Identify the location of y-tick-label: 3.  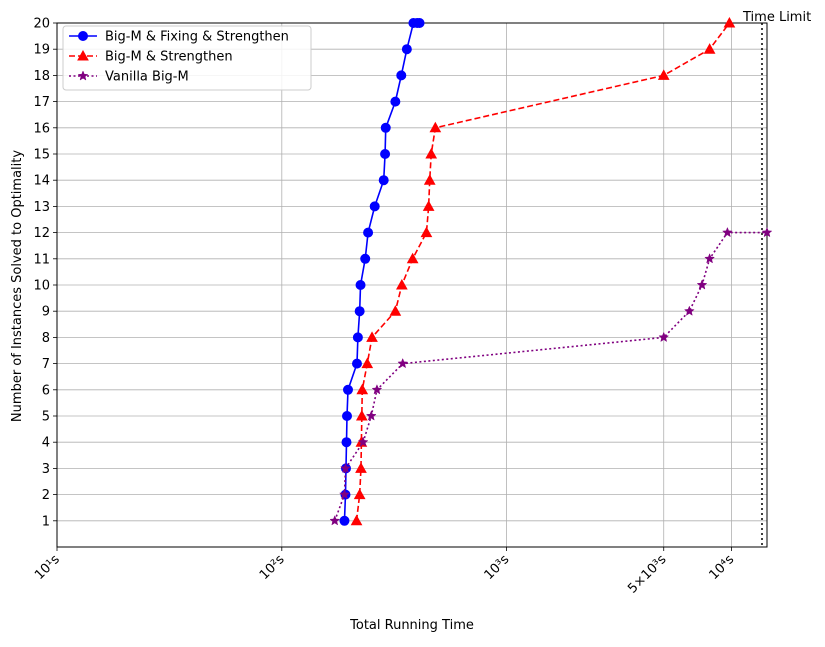
(46, 469).